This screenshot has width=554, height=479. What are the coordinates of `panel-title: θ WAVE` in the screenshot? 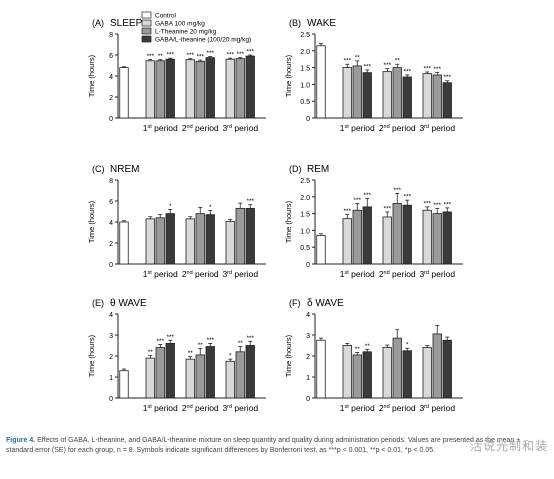 It's located at (128, 303).